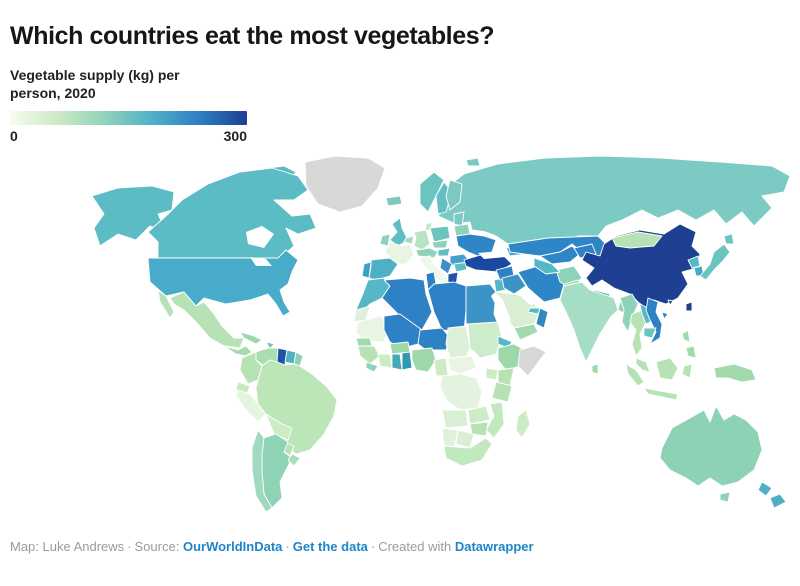 Image resolution: width=800 pixels, height=586 pixels. What do you see at coordinates (270, 345) in the screenshot?
I see `country-hispaniola` at bounding box center [270, 345].